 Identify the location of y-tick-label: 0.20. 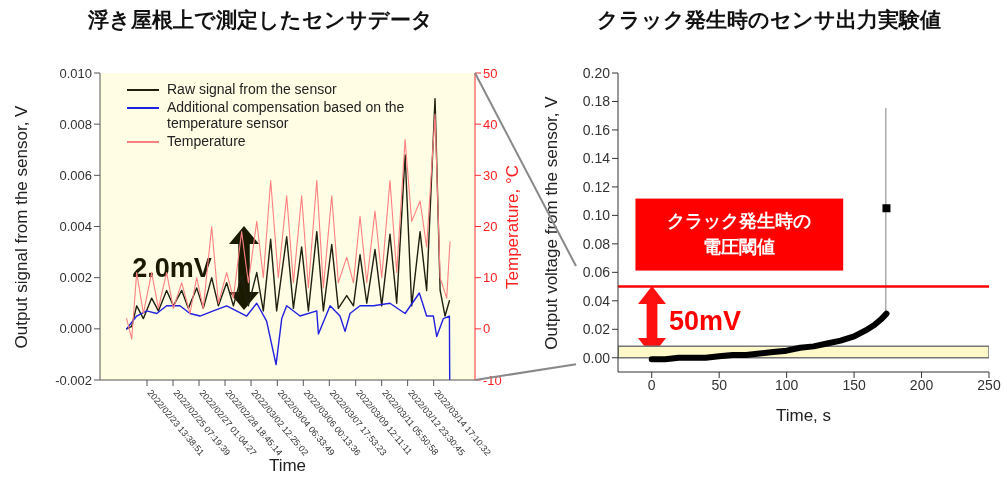
(596, 72).